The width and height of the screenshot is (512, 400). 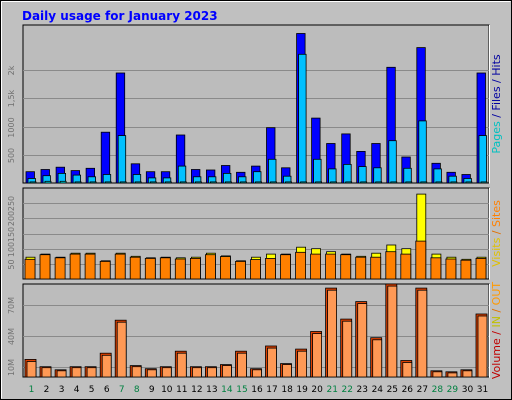 I want to click on axis-label-hits-files-pages: Pages / Files / Hits, so click(x=496, y=104).